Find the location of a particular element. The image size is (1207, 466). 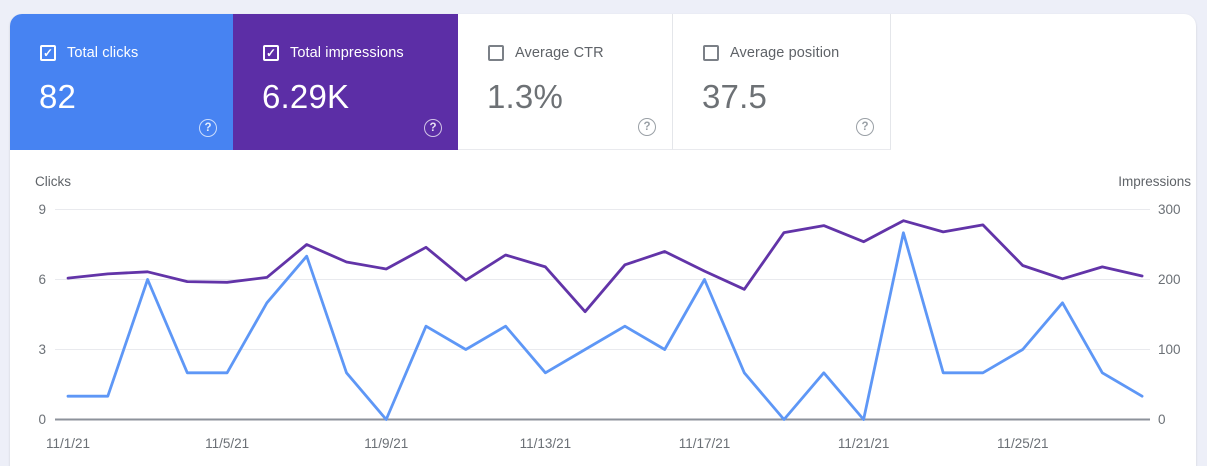

axis-tick-label: 200 is located at coordinates (1169, 279).